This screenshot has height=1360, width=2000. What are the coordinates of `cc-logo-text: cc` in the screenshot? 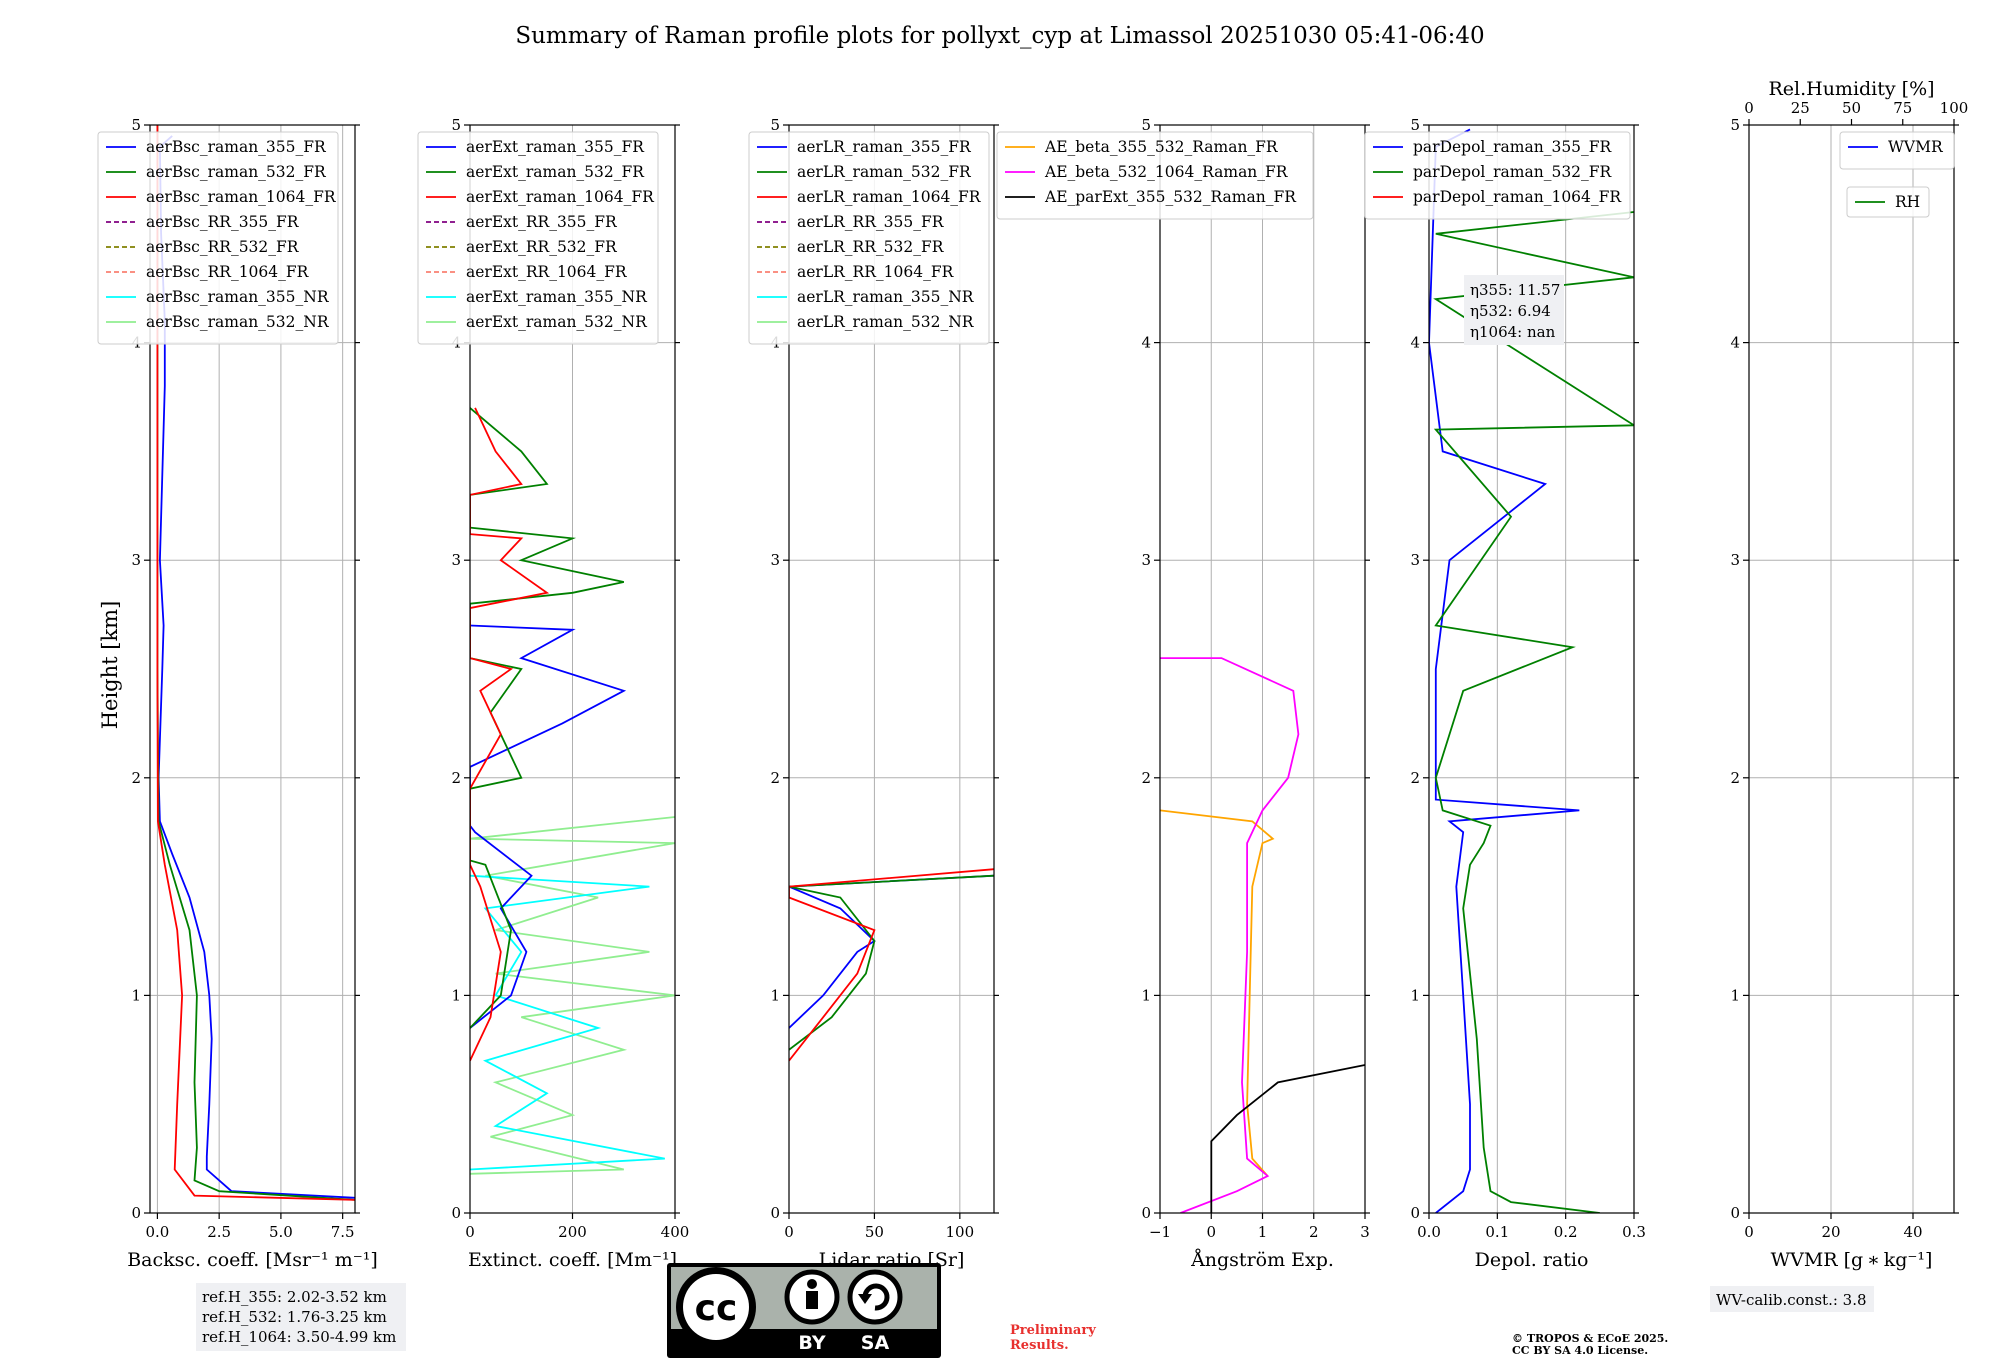 It's located at (716, 1308).